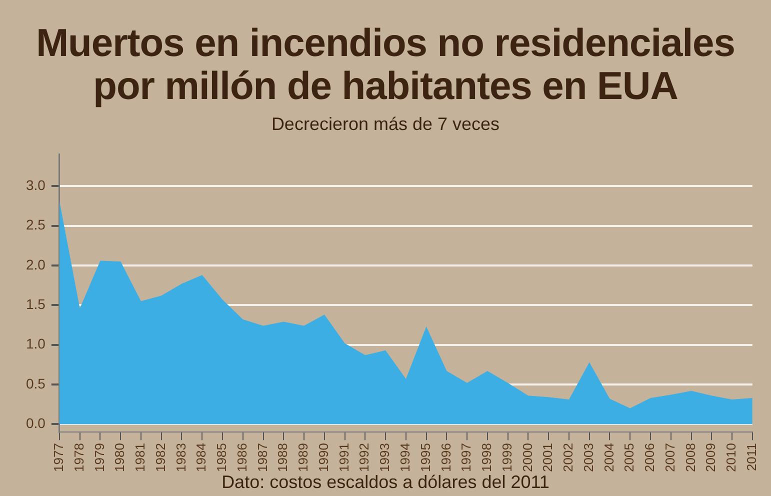 This screenshot has width=771, height=496. What do you see at coordinates (323, 457) in the screenshot?
I see `x-tick-label: 1990` at bounding box center [323, 457].